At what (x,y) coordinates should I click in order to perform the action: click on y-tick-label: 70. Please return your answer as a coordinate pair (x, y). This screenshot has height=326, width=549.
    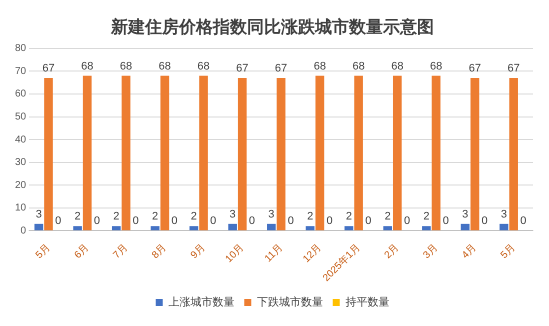
    Looking at the image, I should click on (21, 71).